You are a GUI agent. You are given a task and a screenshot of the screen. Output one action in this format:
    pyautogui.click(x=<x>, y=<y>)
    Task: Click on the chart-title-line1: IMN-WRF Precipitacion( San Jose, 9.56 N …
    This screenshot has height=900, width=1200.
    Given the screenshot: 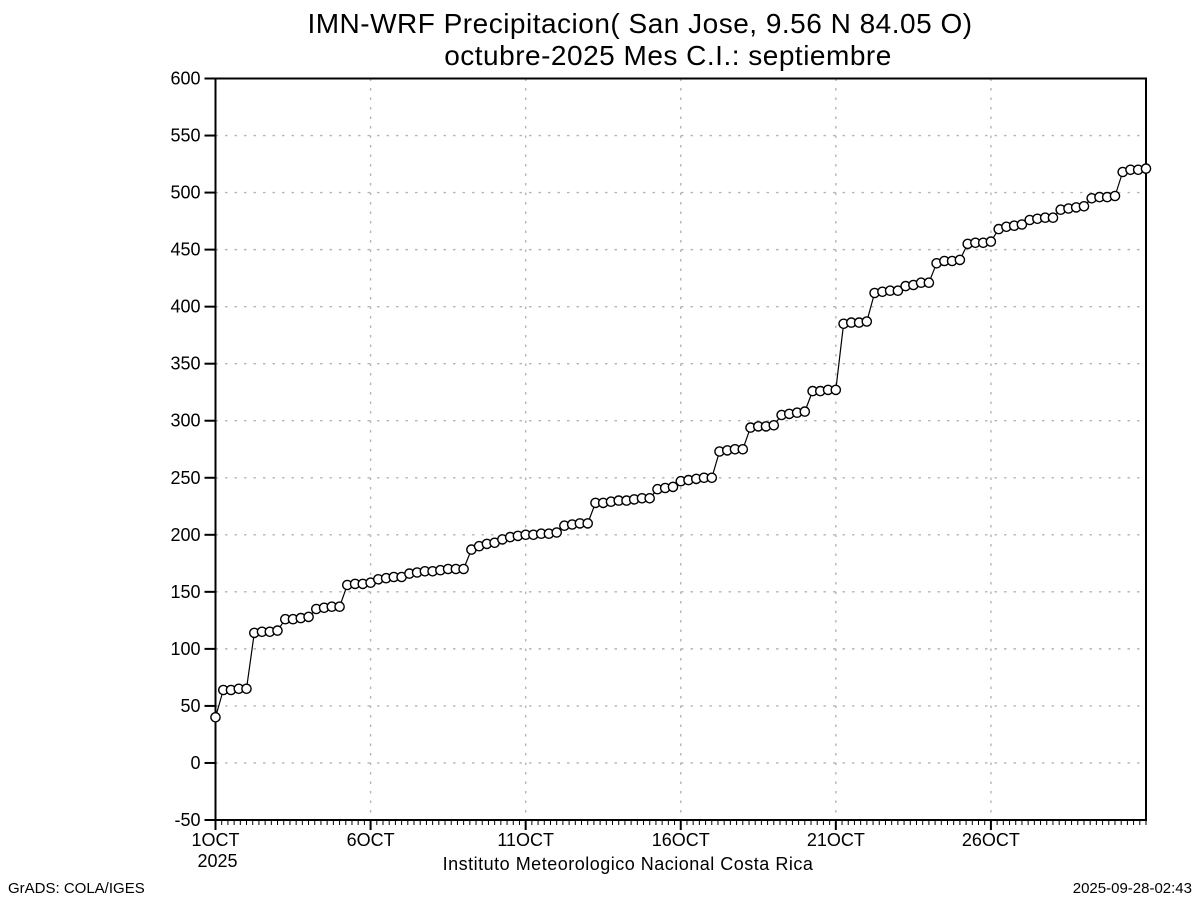 What is the action you would take?
    pyautogui.click(x=639, y=23)
    